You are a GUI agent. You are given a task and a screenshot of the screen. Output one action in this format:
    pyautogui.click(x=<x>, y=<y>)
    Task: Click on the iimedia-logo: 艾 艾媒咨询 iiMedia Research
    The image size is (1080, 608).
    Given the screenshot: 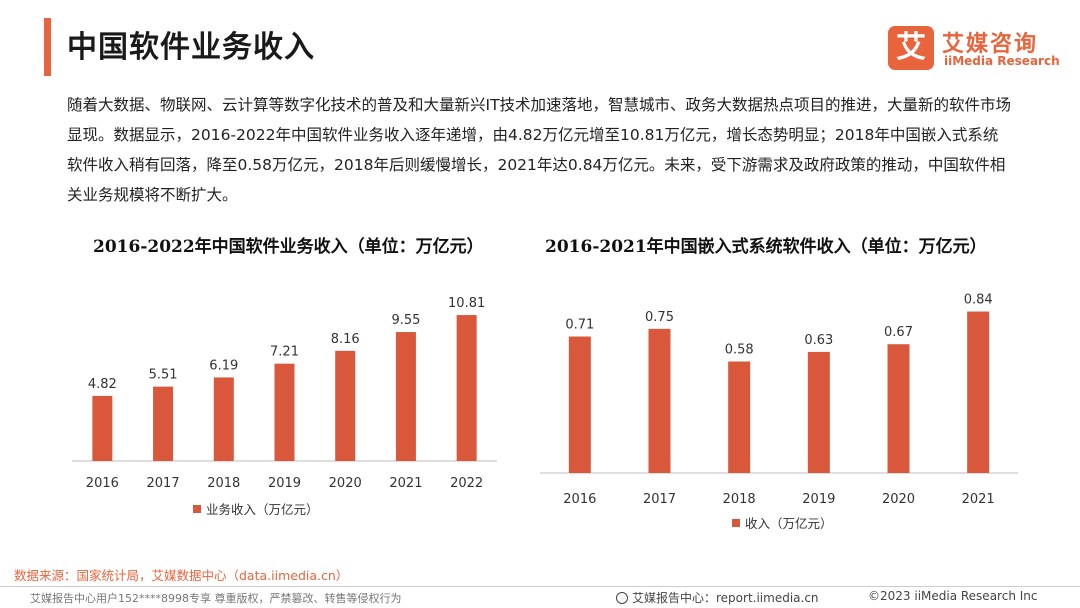 What is the action you would take?
    pyautogui.click(x=978, y=49)
    